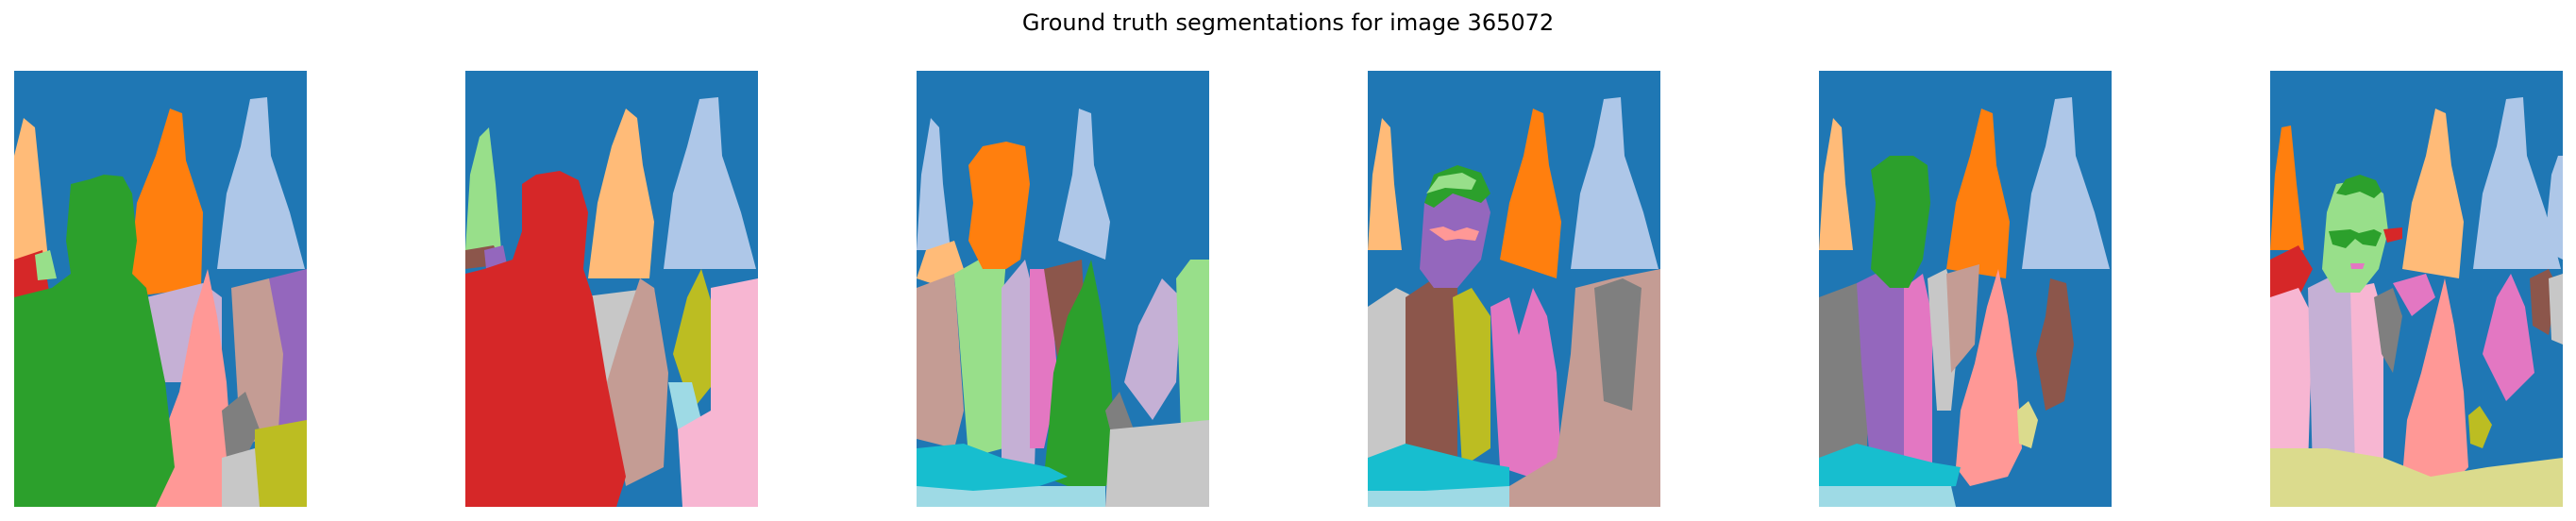  What do you see at coordinates (2287, 188) in the screenshot?
I see `segment-statue-orange-left` at bounding box center [2287, 188].